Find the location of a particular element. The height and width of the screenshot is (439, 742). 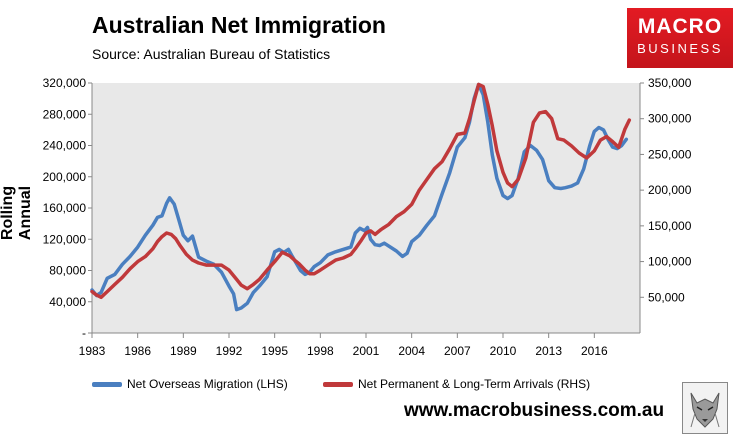

right-tick-label: 150,000 is located at coordinates (670, 226).